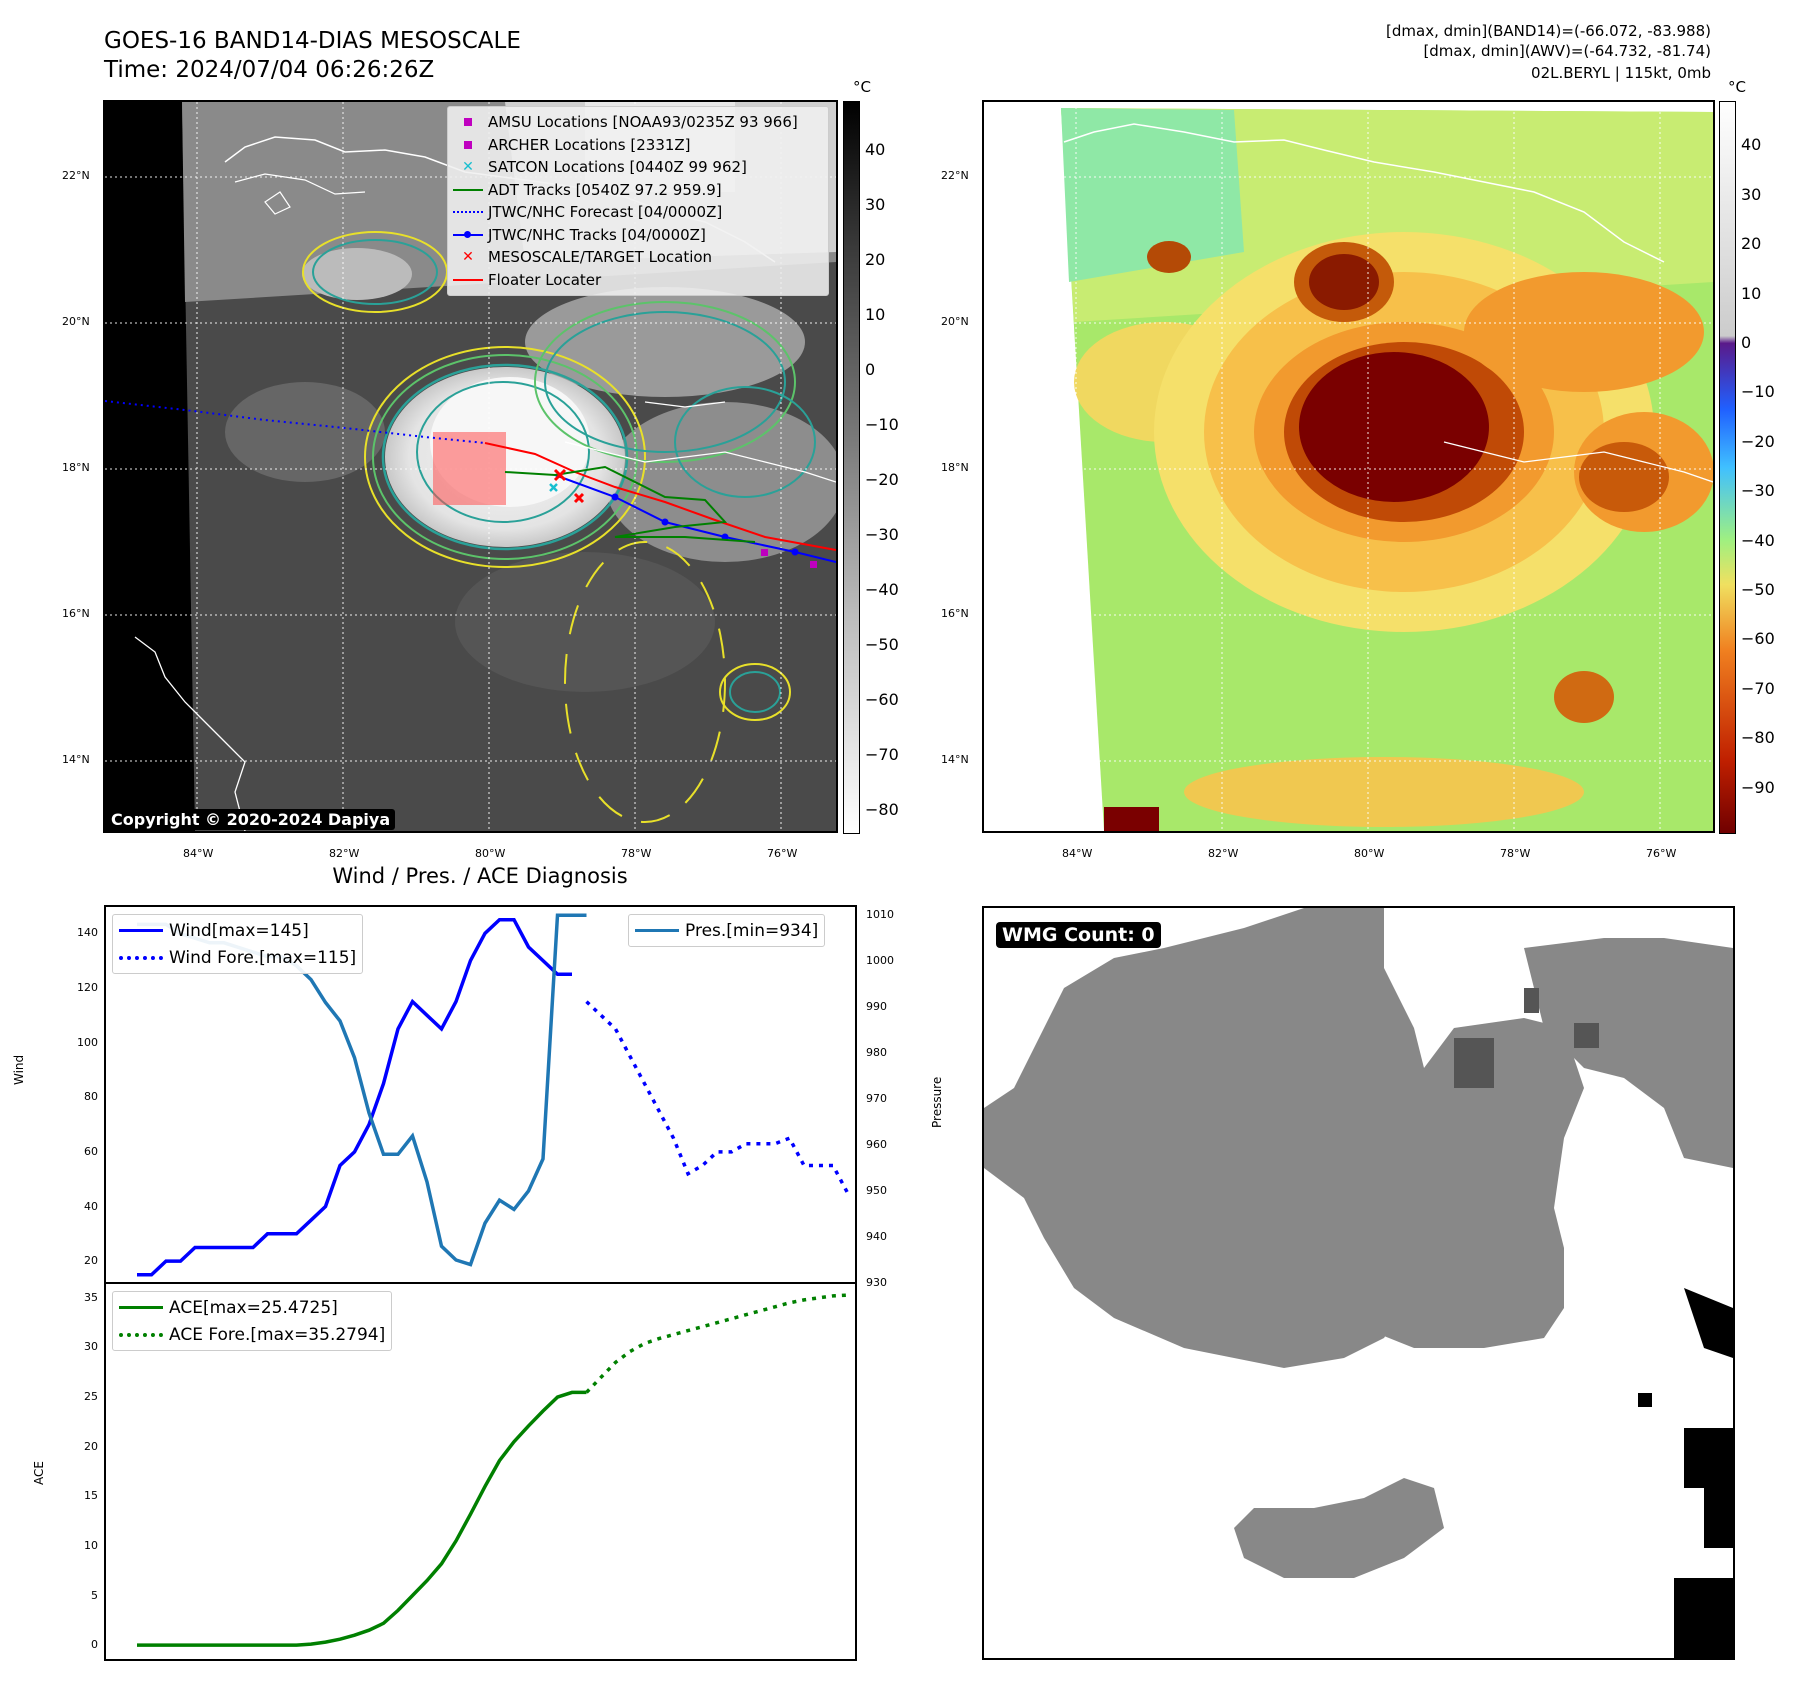 Image resolution: width=1797 pixels, height=1690 pixels. What do you see at coordinates (91, 1446) in the screenshot?
I see `ace-tick-label: 20` at bounding box center [91, 1446].